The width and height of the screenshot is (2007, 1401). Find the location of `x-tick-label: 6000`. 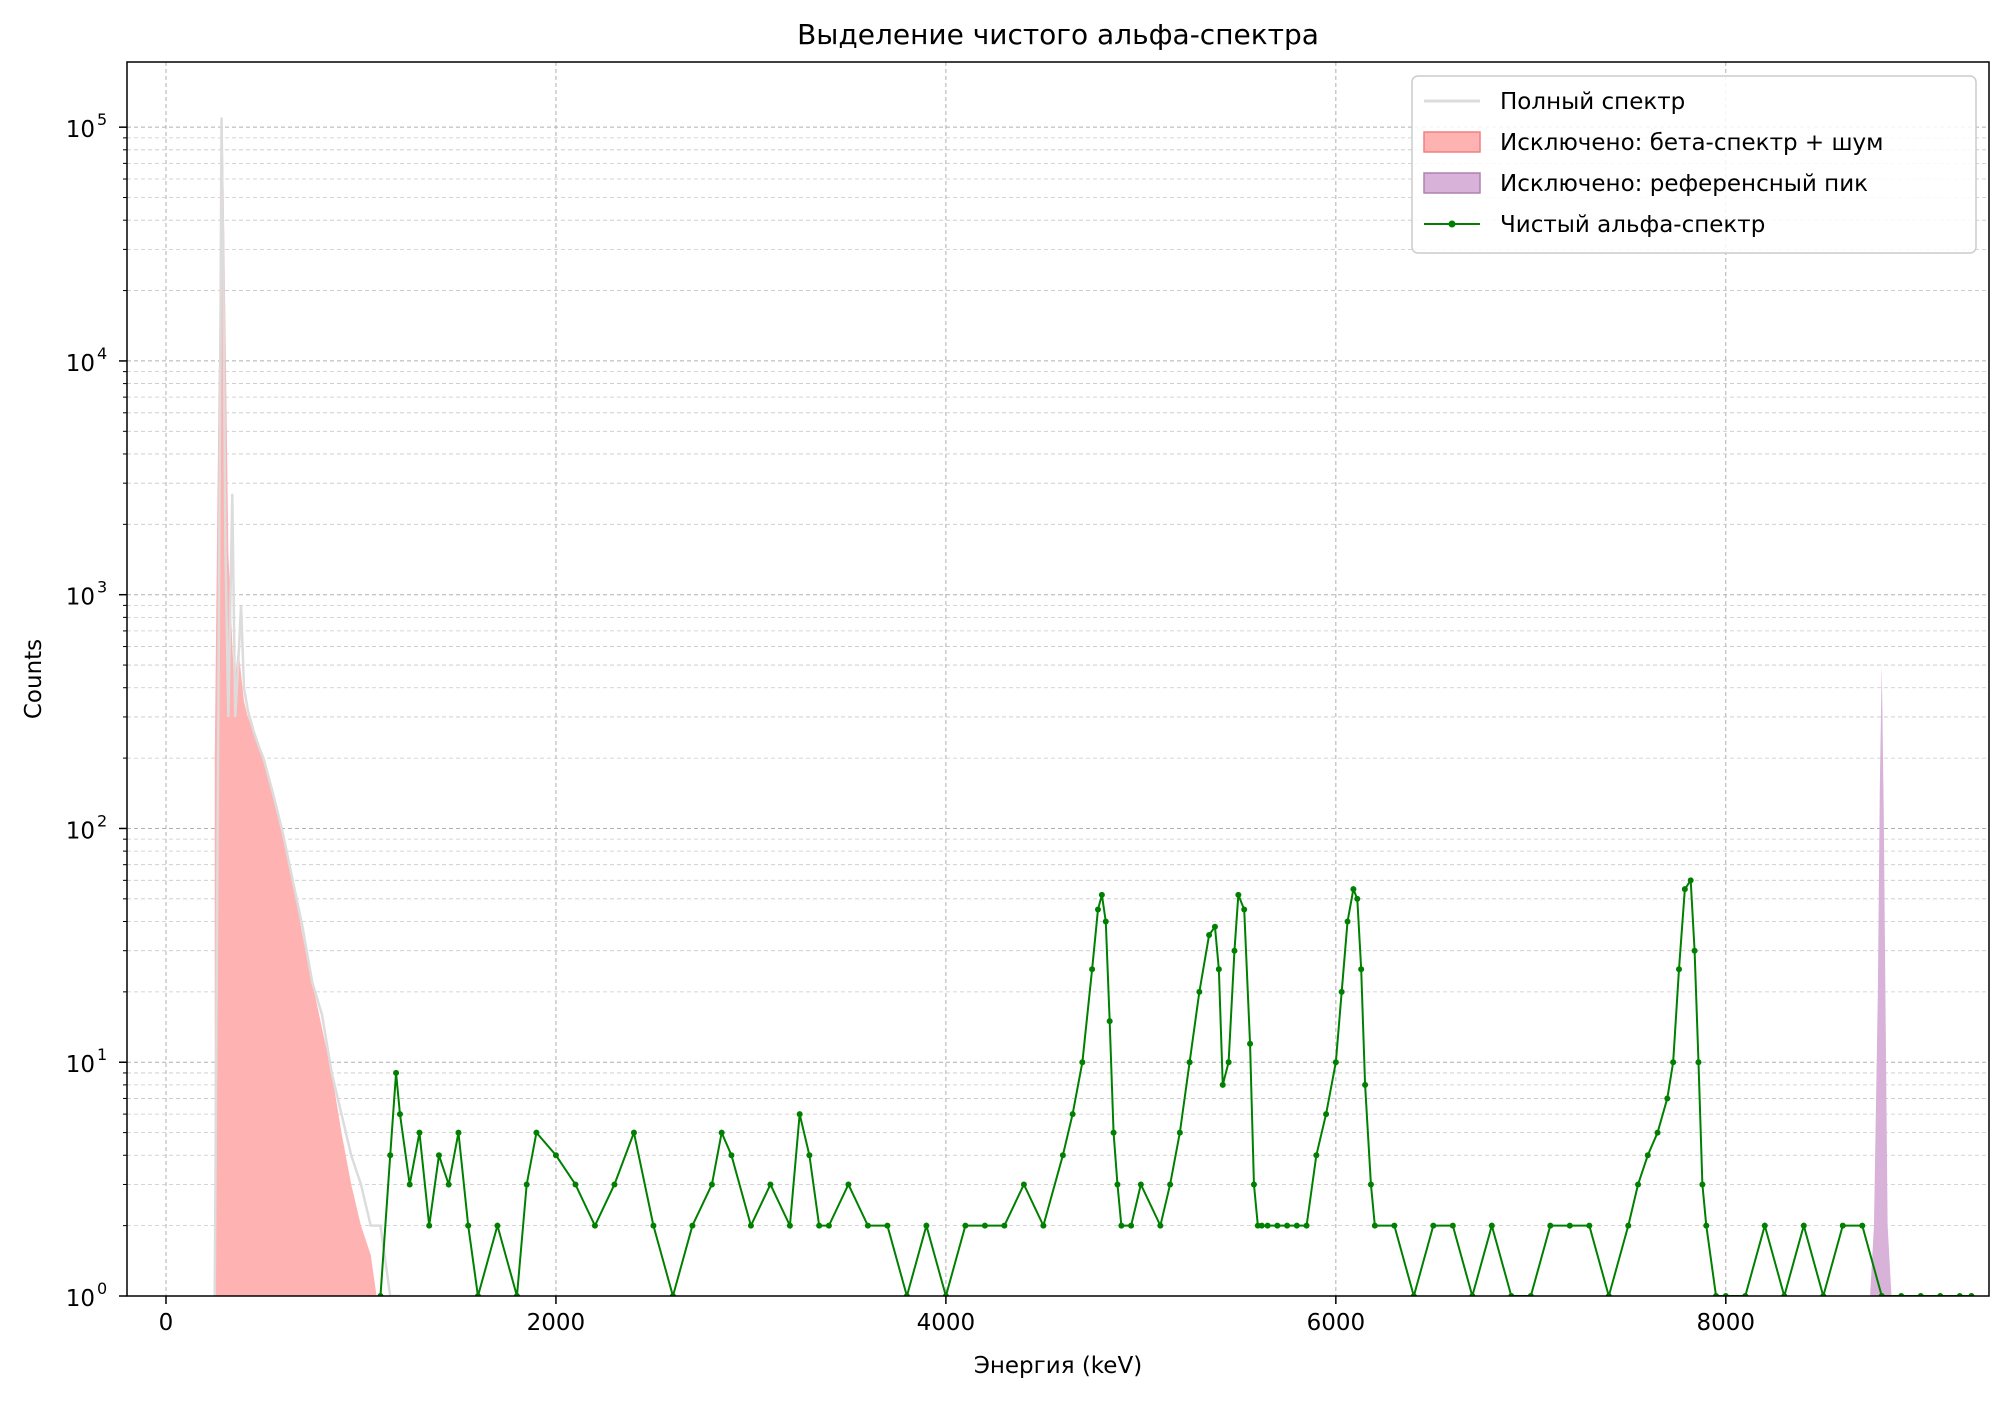

x-tick-label: 6000 is located at coordinates (1336, 1323).